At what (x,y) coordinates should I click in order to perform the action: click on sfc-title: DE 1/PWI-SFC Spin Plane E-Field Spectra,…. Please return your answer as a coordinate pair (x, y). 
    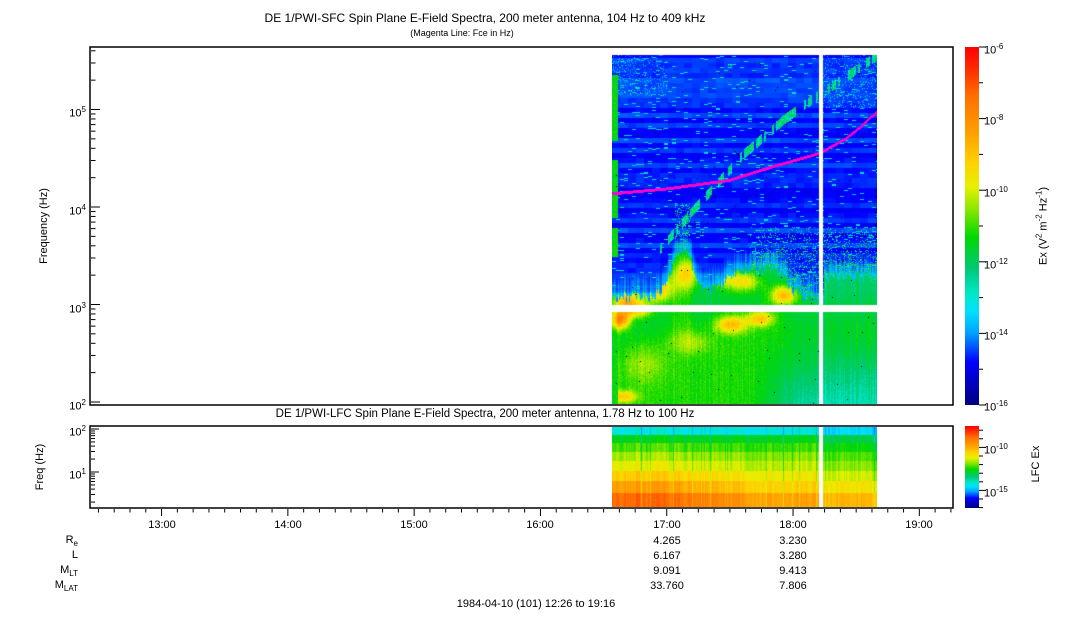
    Looking at the image, I should click on (485, 18).